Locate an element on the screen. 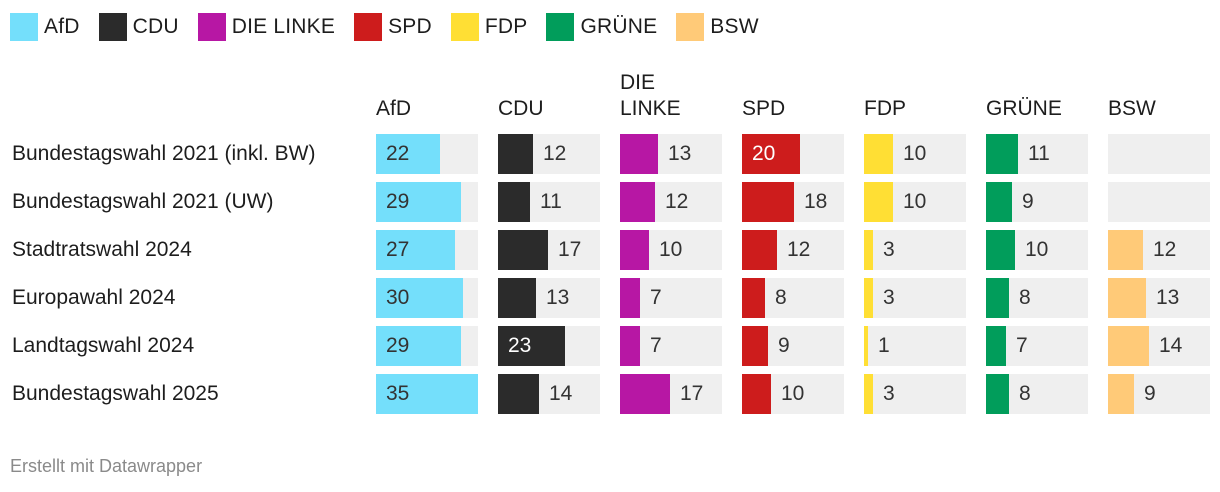  legend-item-bsw: BSW is located at coordinates (717, 27).